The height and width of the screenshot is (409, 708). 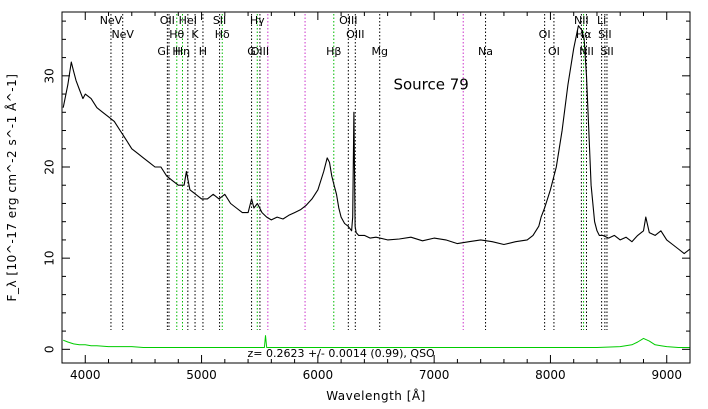 I want to click on line-label-5: Hη, so click(x=182, y=51).